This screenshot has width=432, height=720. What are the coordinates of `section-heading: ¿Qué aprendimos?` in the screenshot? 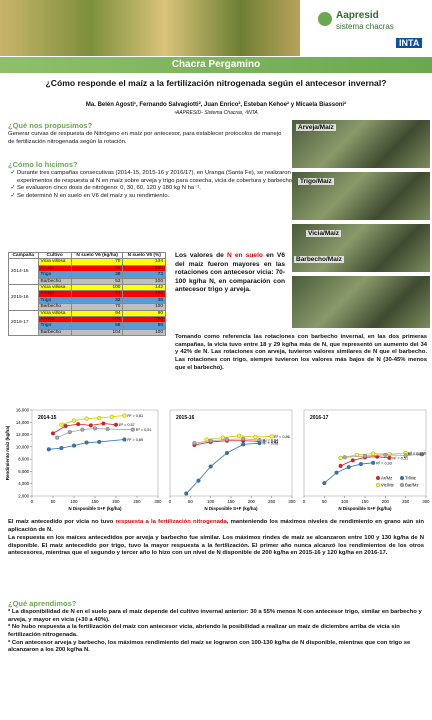 It's located at (42, 603).